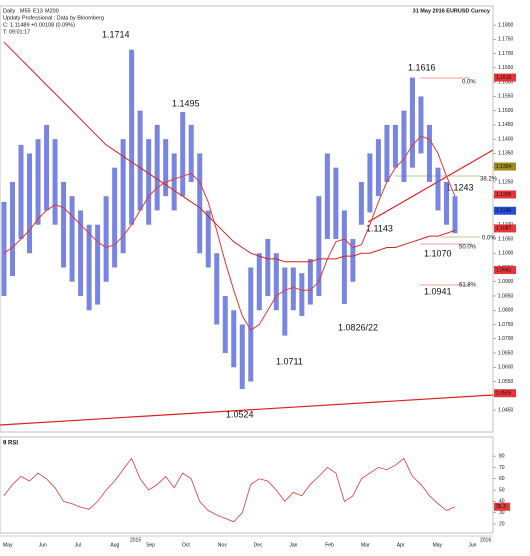 The width and height of the screenshot is (530, 556). What do you see at coordinates (504, 195) in the screenshot?
I see `price-box-label: 1.1206` at bounding box center [504, 195].